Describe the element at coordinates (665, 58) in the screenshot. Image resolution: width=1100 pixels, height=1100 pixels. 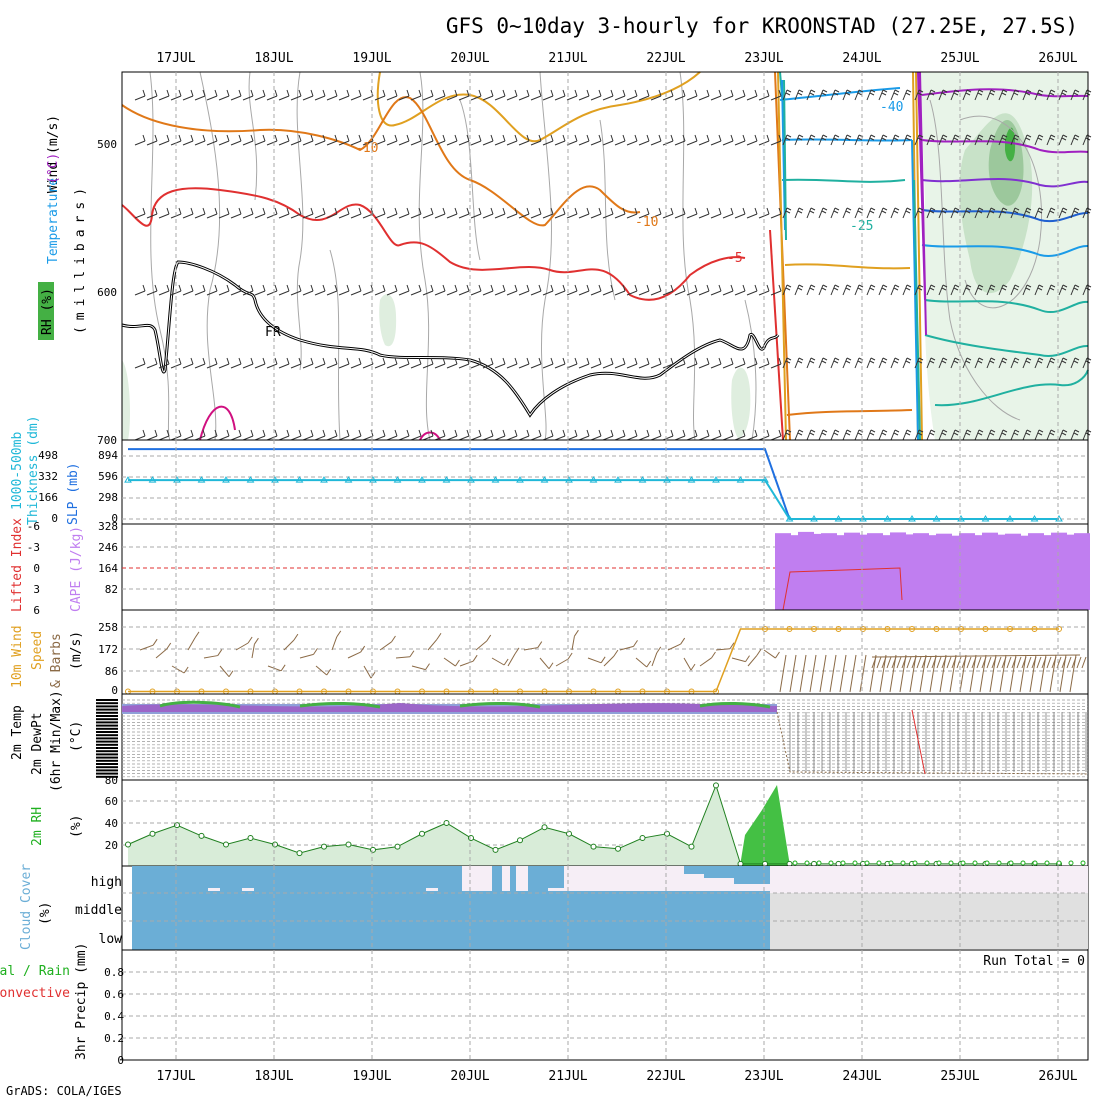
I see `date-label: 22JUL` at that location.